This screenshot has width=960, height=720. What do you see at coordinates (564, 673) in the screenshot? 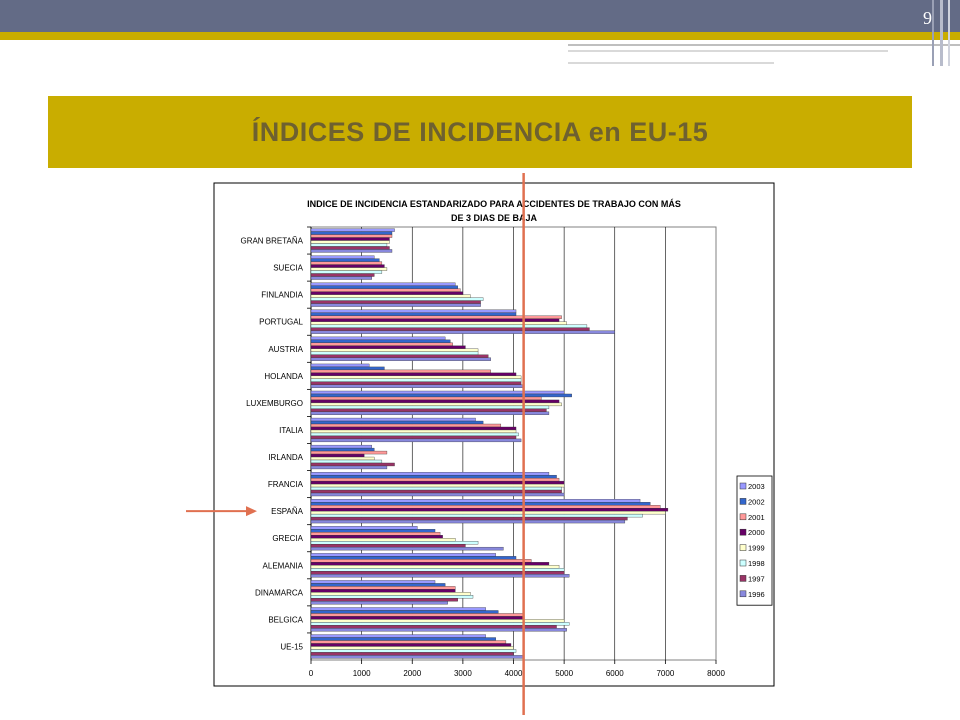
I see `x-tick-label: 5000` at bounding box center [564, 673].